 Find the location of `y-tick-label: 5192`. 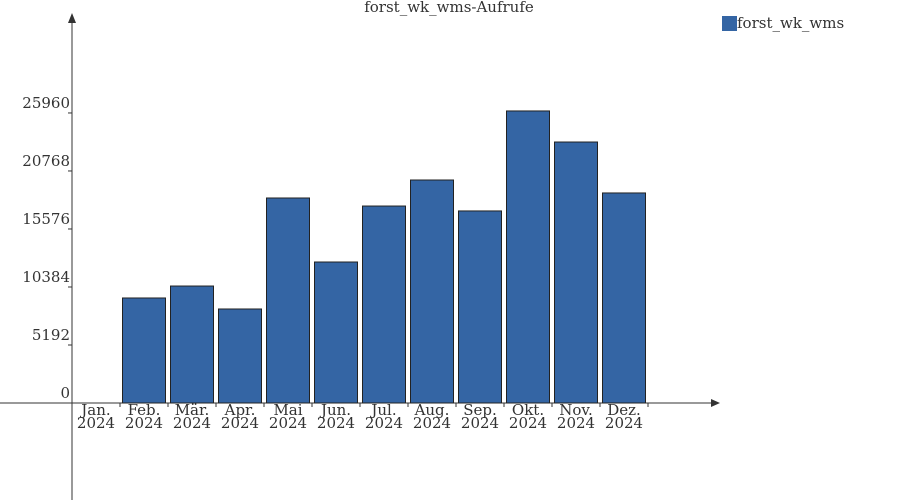

y-tick-label: 5192 is located at coordinates (51, 335).